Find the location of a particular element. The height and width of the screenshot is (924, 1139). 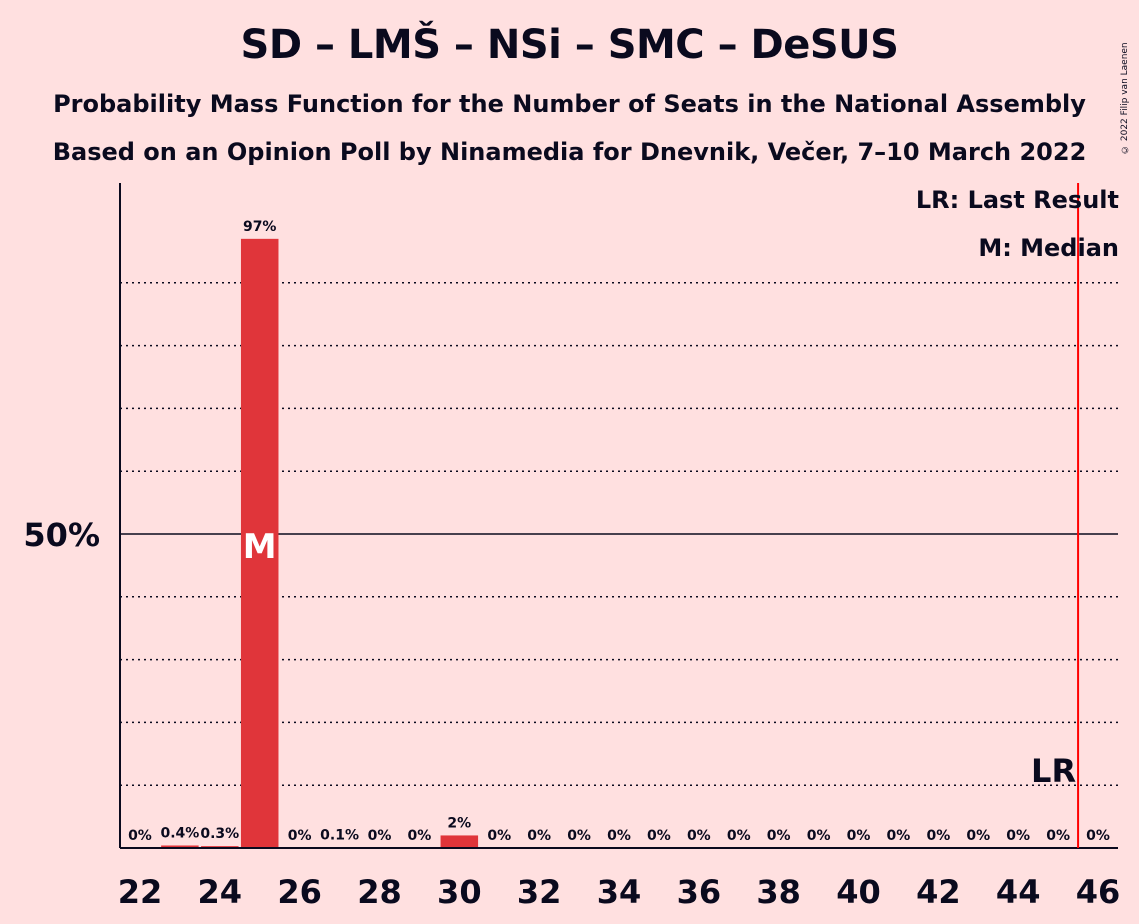

bar-label-29: 0% is located at coordinates (420, 836).